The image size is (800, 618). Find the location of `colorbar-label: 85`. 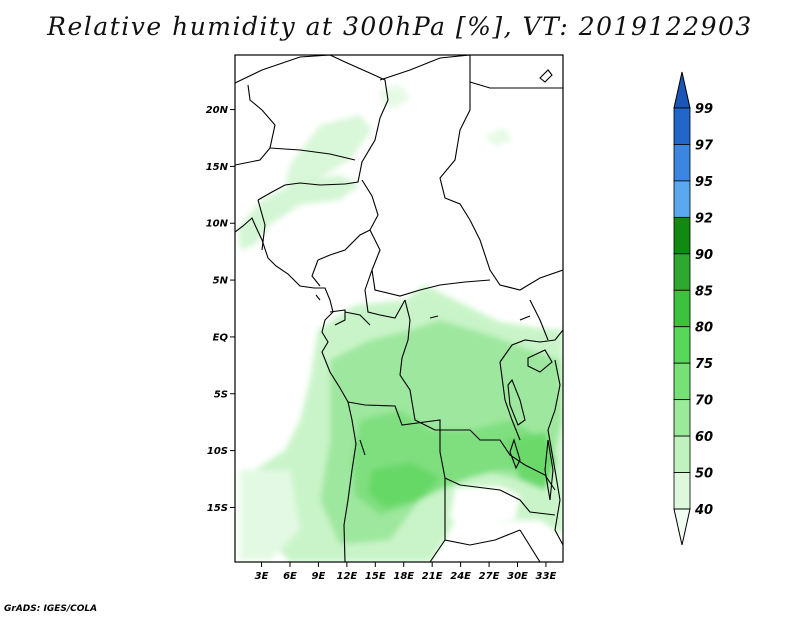

colorbar-label: 85 is located at coordinates (704, 291).